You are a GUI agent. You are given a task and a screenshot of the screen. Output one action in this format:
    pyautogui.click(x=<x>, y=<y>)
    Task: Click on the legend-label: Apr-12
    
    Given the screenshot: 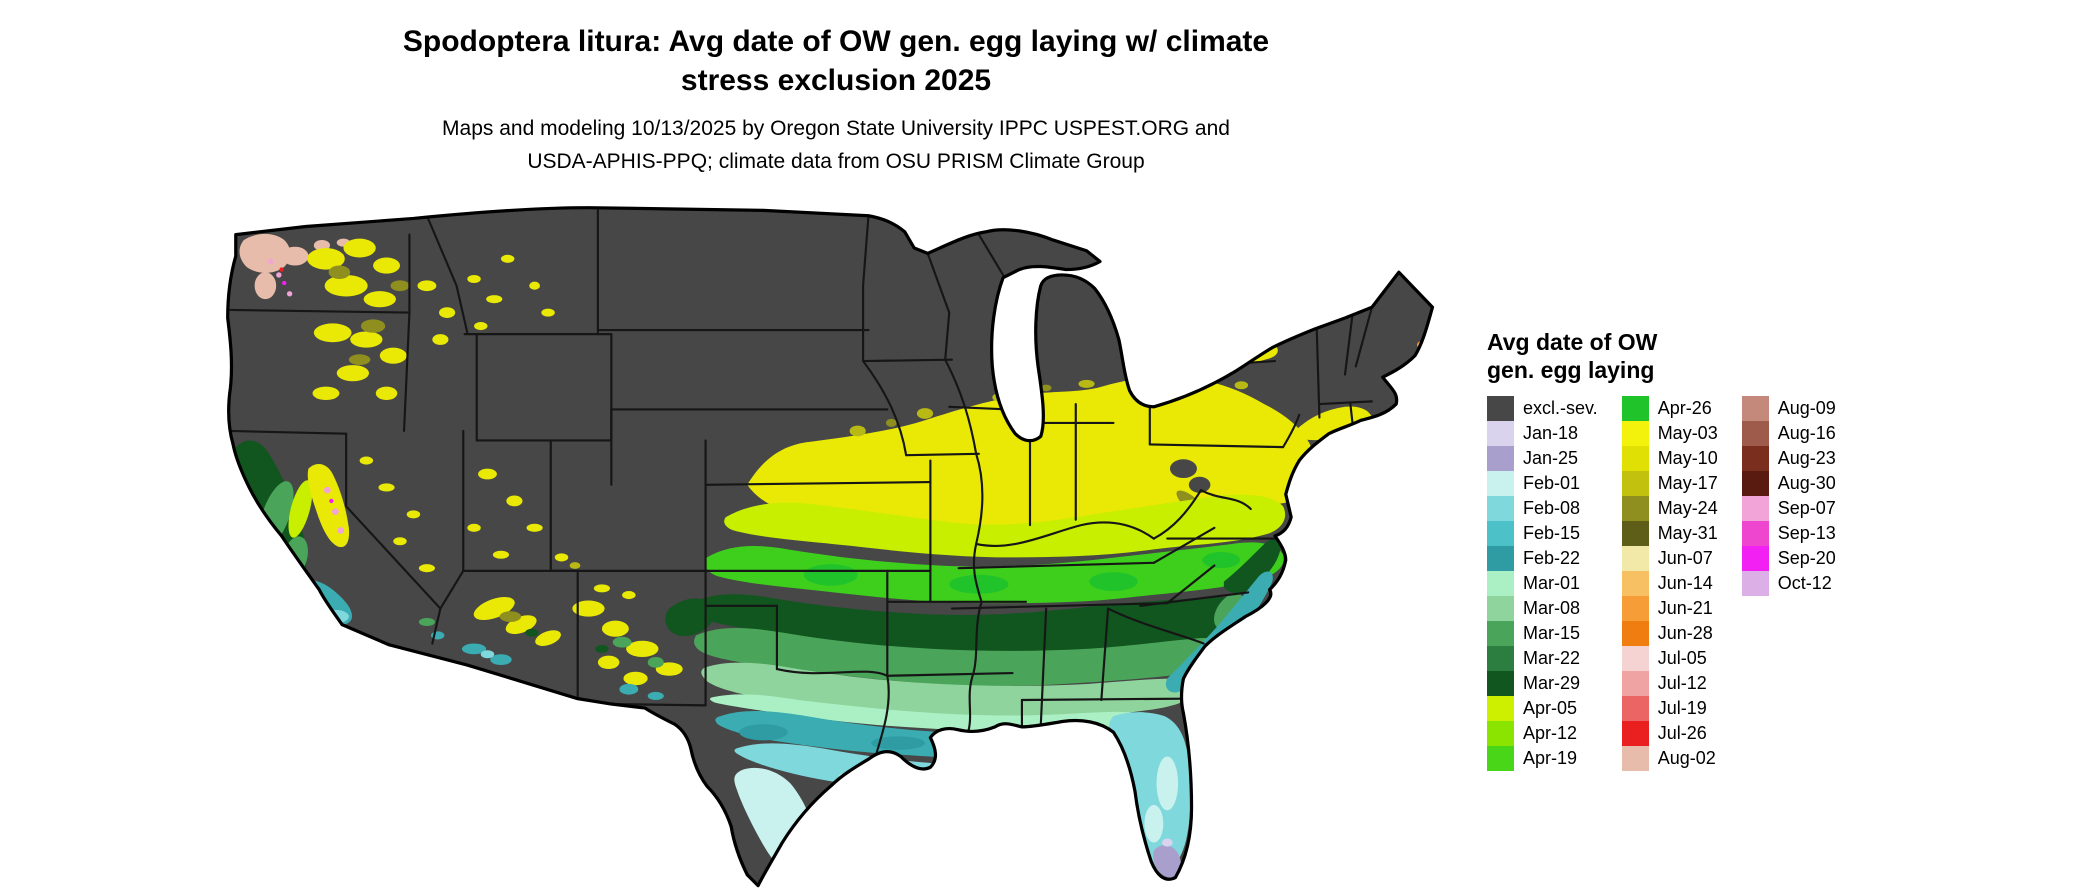 What is the action you would take?
    pyautogui.click(x=1550, y=733)
    